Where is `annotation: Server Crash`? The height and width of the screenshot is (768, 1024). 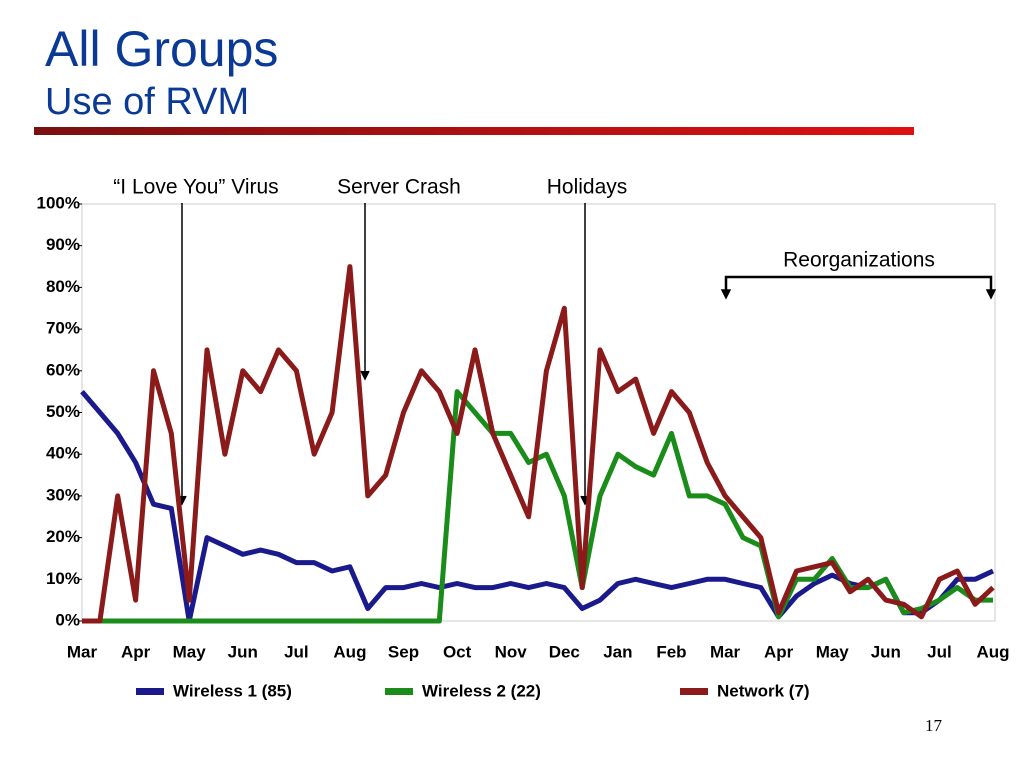 annotation: Server Crash is located at coordinates (399, 187).